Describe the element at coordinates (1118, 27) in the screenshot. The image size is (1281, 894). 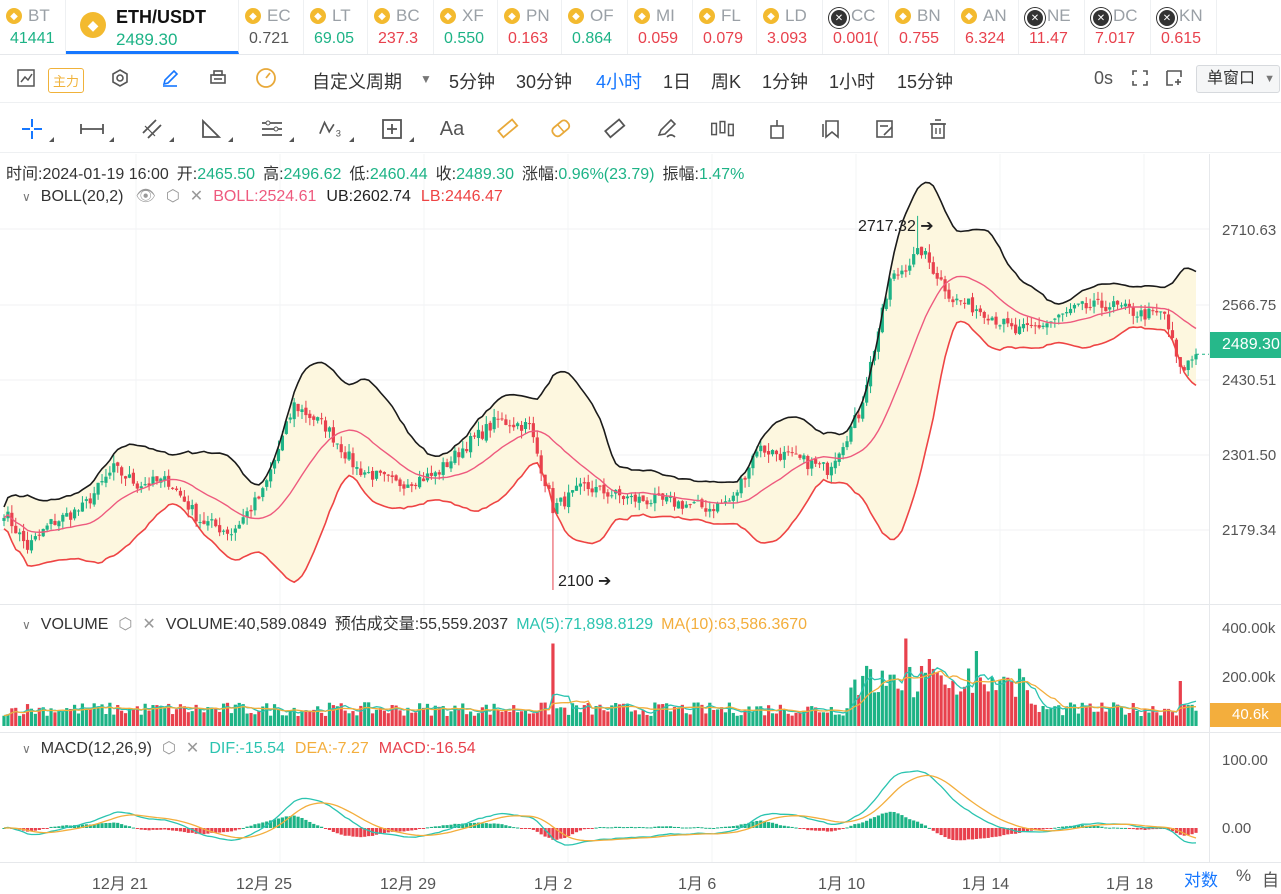
I see `ticker-item: ✕ DC 7.017` at that location.